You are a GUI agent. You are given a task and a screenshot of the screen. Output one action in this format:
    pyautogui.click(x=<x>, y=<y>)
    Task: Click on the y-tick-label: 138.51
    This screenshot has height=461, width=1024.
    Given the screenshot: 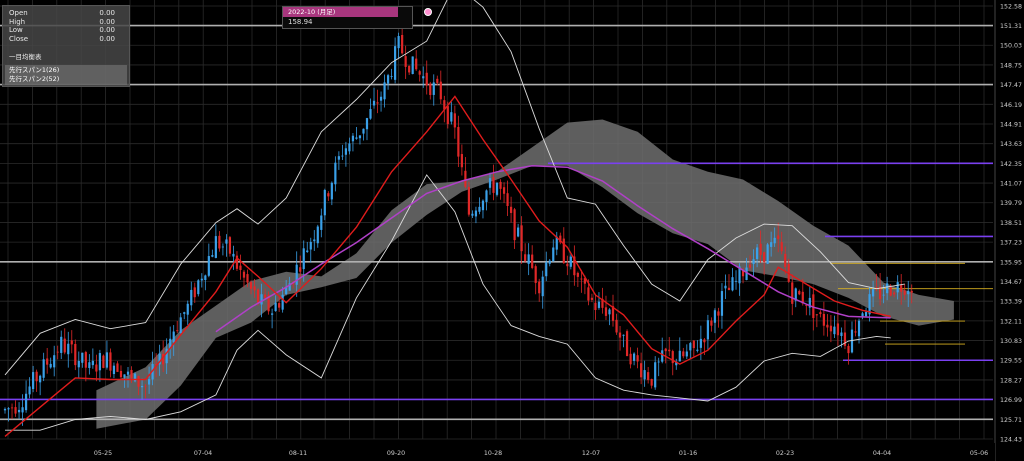 What is the action you would take?
    pyautogui.click(x=1011, y=223)
    